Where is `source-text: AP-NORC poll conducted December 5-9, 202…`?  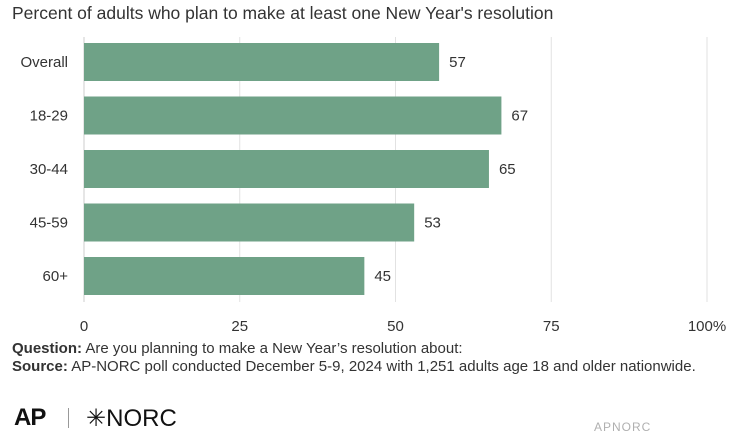
source-text: AP-NORC poll conducted December 5-9, 202… is located at coordinates (383, 366).